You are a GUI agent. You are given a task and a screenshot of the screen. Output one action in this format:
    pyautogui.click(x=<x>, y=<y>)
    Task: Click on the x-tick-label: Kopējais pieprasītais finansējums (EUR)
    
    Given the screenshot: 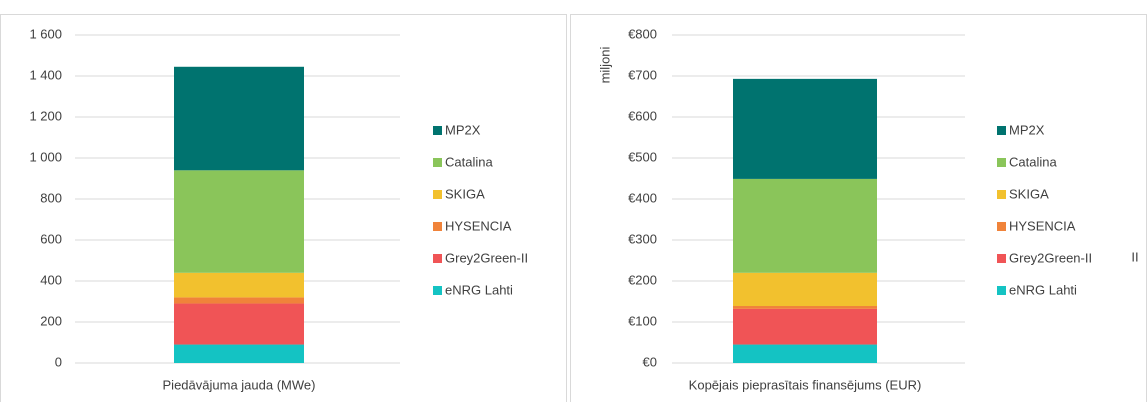 What is the action you would take?
    pyautogui.click(x=805, y=384)
    